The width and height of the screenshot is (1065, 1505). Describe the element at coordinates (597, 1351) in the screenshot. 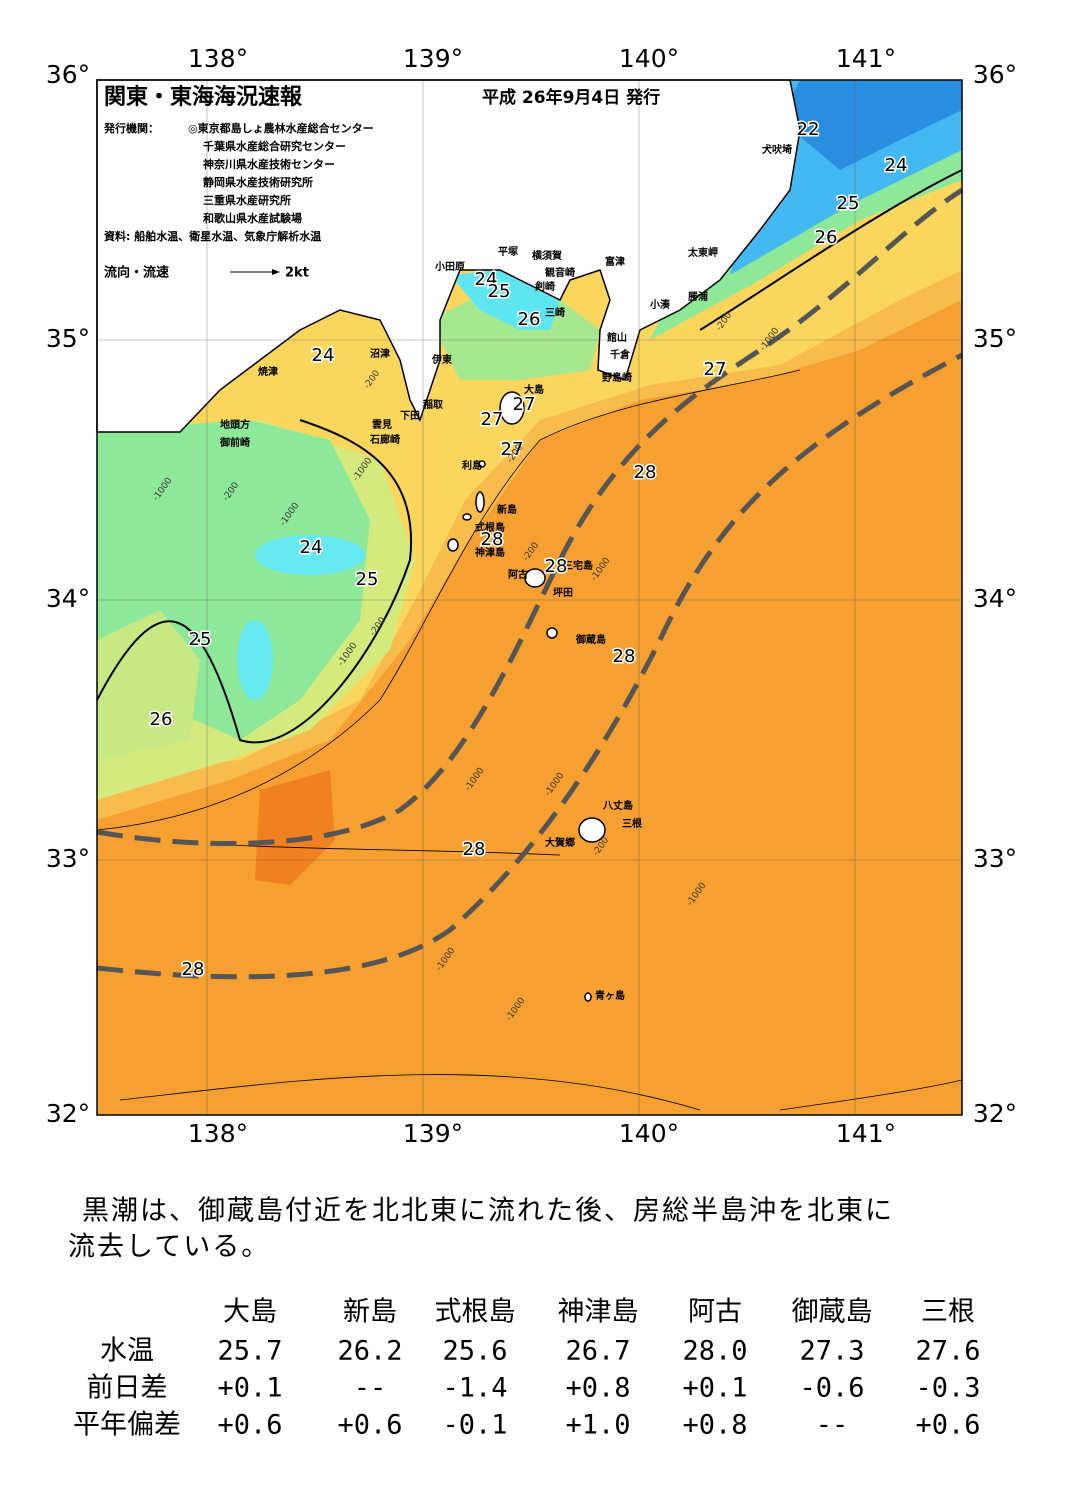

I see `table-cell: 26.7` at that location.